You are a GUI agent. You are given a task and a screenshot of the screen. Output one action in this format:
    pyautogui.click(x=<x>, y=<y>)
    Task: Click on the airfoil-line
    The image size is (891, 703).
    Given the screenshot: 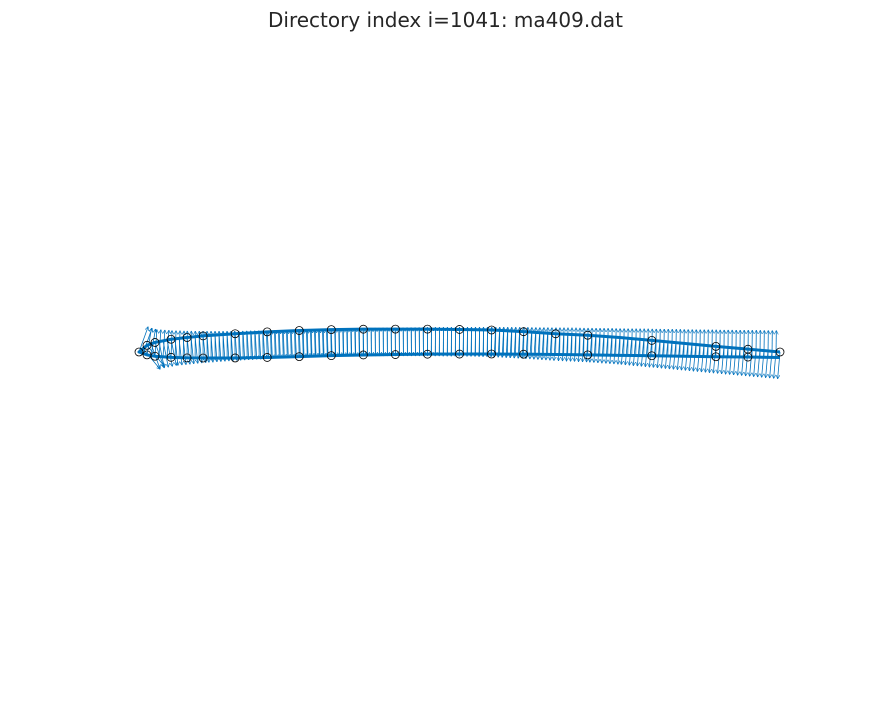 What is the action you would take?
    pyautogui.click(x=459, y=343)
    